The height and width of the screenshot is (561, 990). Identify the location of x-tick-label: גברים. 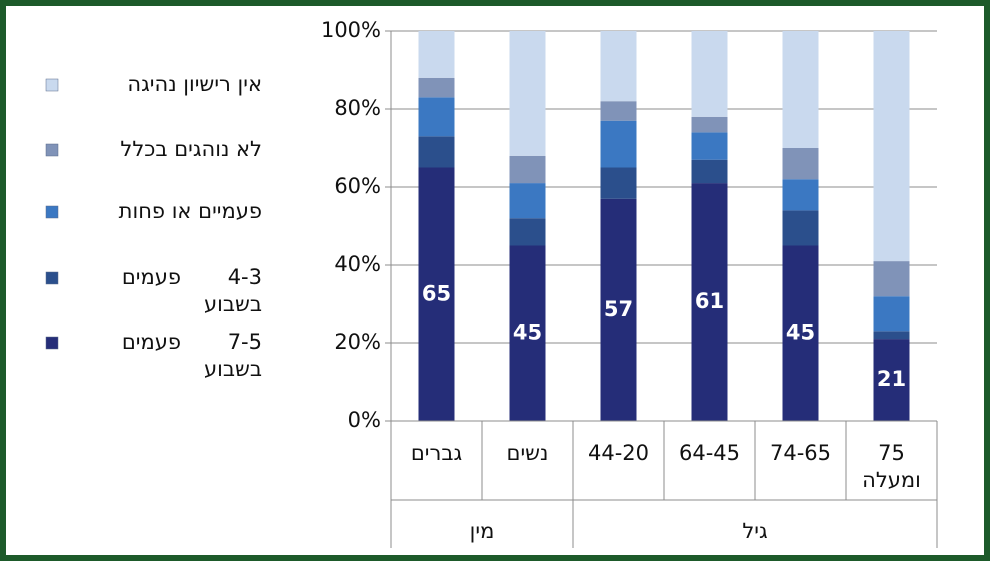
(436, 453).